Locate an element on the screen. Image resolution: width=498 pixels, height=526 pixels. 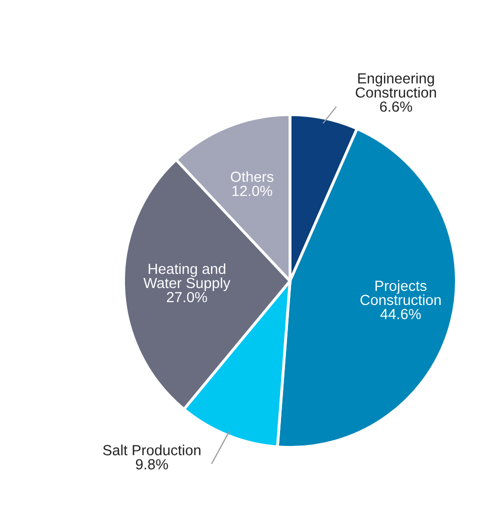
slice-label: Salt Production is located at coordinates (151, 450).